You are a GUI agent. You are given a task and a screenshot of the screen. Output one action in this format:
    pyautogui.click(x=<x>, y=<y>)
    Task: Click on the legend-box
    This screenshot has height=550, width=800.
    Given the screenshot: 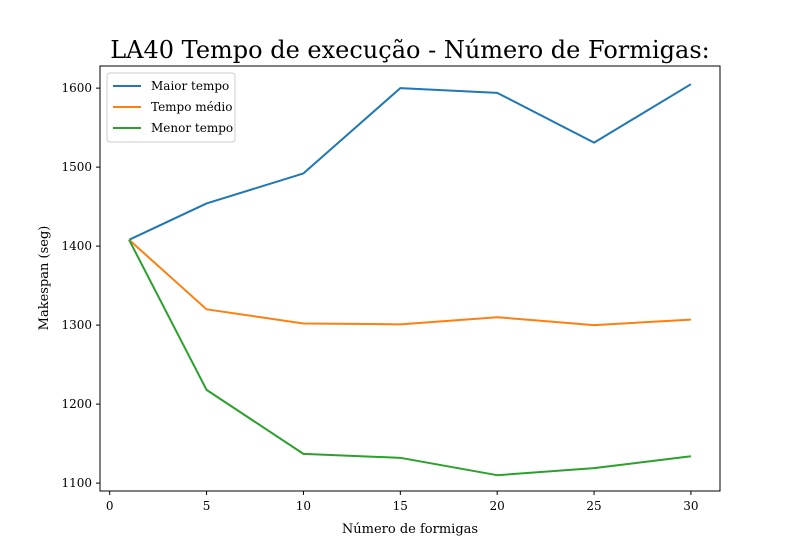 What is the action you would take?
    pyautogui.click(x=171, y=107)
    